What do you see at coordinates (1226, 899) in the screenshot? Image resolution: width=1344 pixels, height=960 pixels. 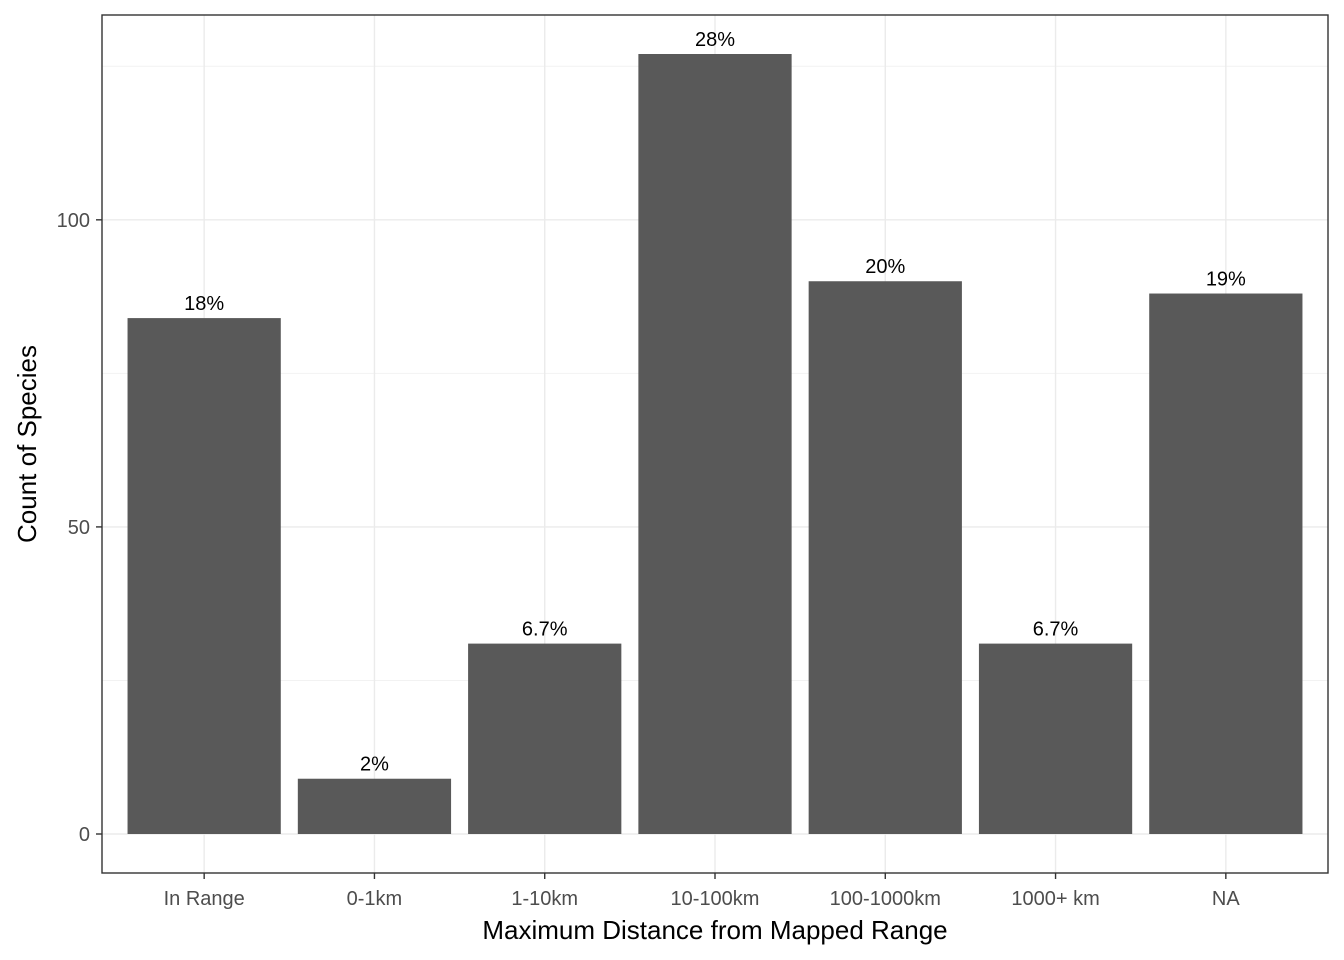 I see `x-tick-label: NA` at bounding box center [1226, 899].